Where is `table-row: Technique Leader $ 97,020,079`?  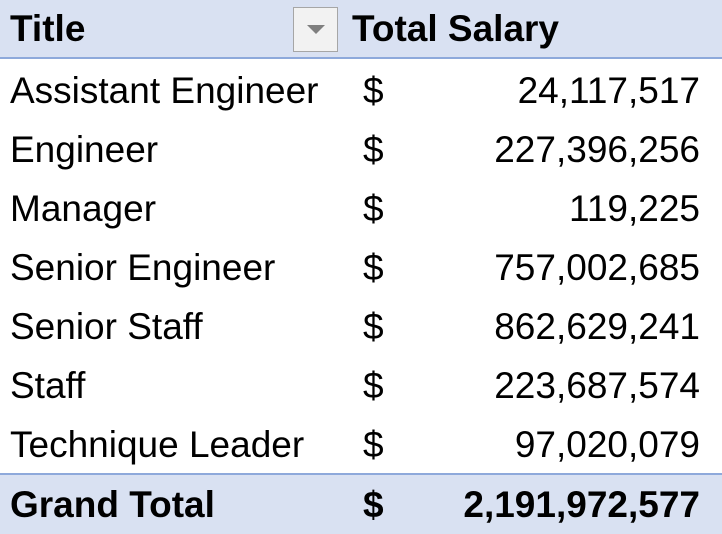
table-row: Technique Leader $ 97,020,079 is located at coordinates (361, 444).